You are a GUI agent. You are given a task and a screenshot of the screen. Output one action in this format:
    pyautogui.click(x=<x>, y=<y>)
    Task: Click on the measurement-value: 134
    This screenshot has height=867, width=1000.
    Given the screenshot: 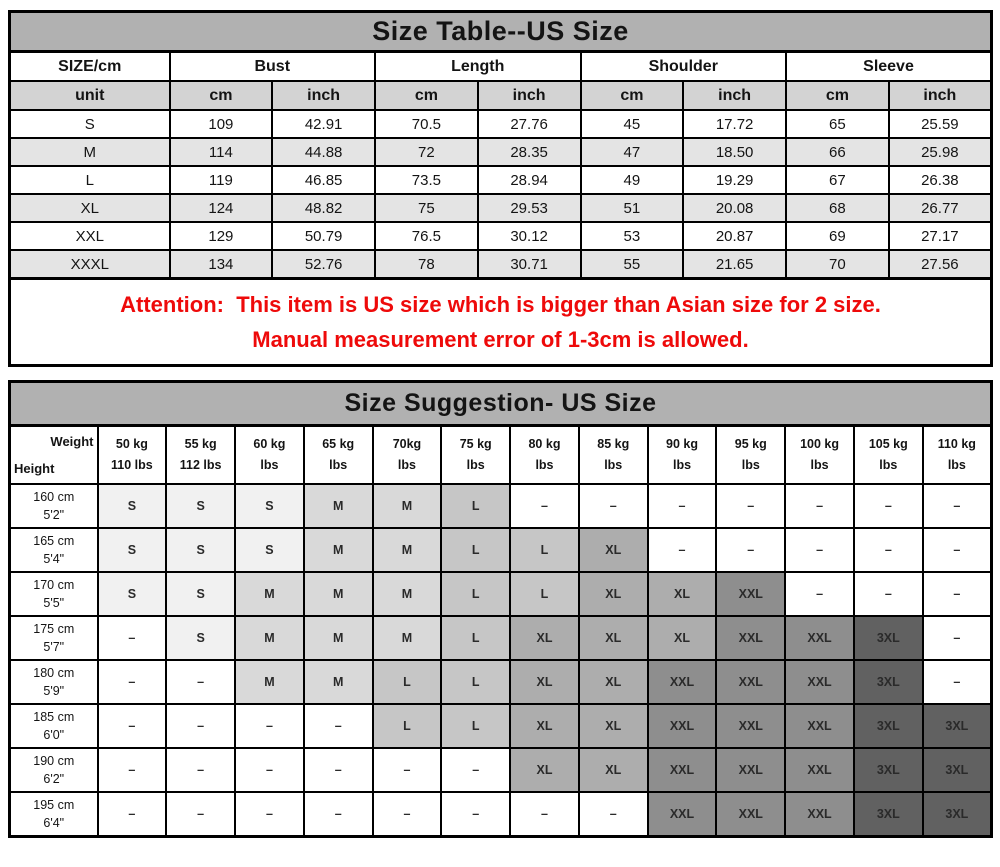 What is the action you would take?
    pyautogui.click(x=221, y=264)
    